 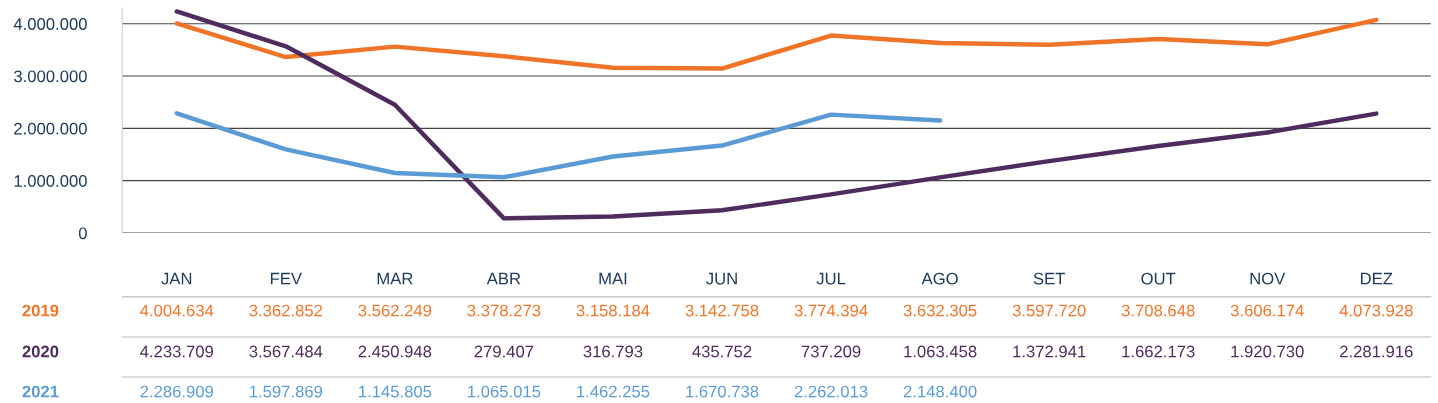 What do you see at coordinates (831, 278) in the screenshot?
I see `x-tick-label: JUL` at bounding box center [831, 278].